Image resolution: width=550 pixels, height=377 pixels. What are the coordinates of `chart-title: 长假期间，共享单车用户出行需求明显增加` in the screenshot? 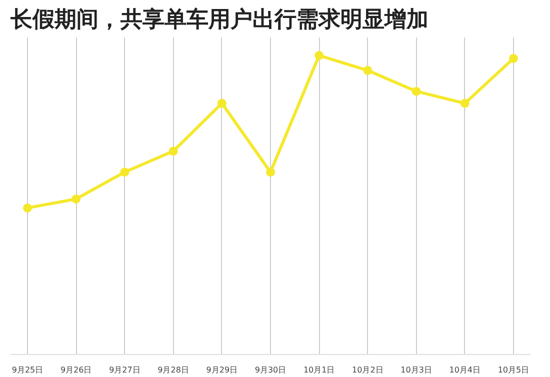 It's located at (219, 19).